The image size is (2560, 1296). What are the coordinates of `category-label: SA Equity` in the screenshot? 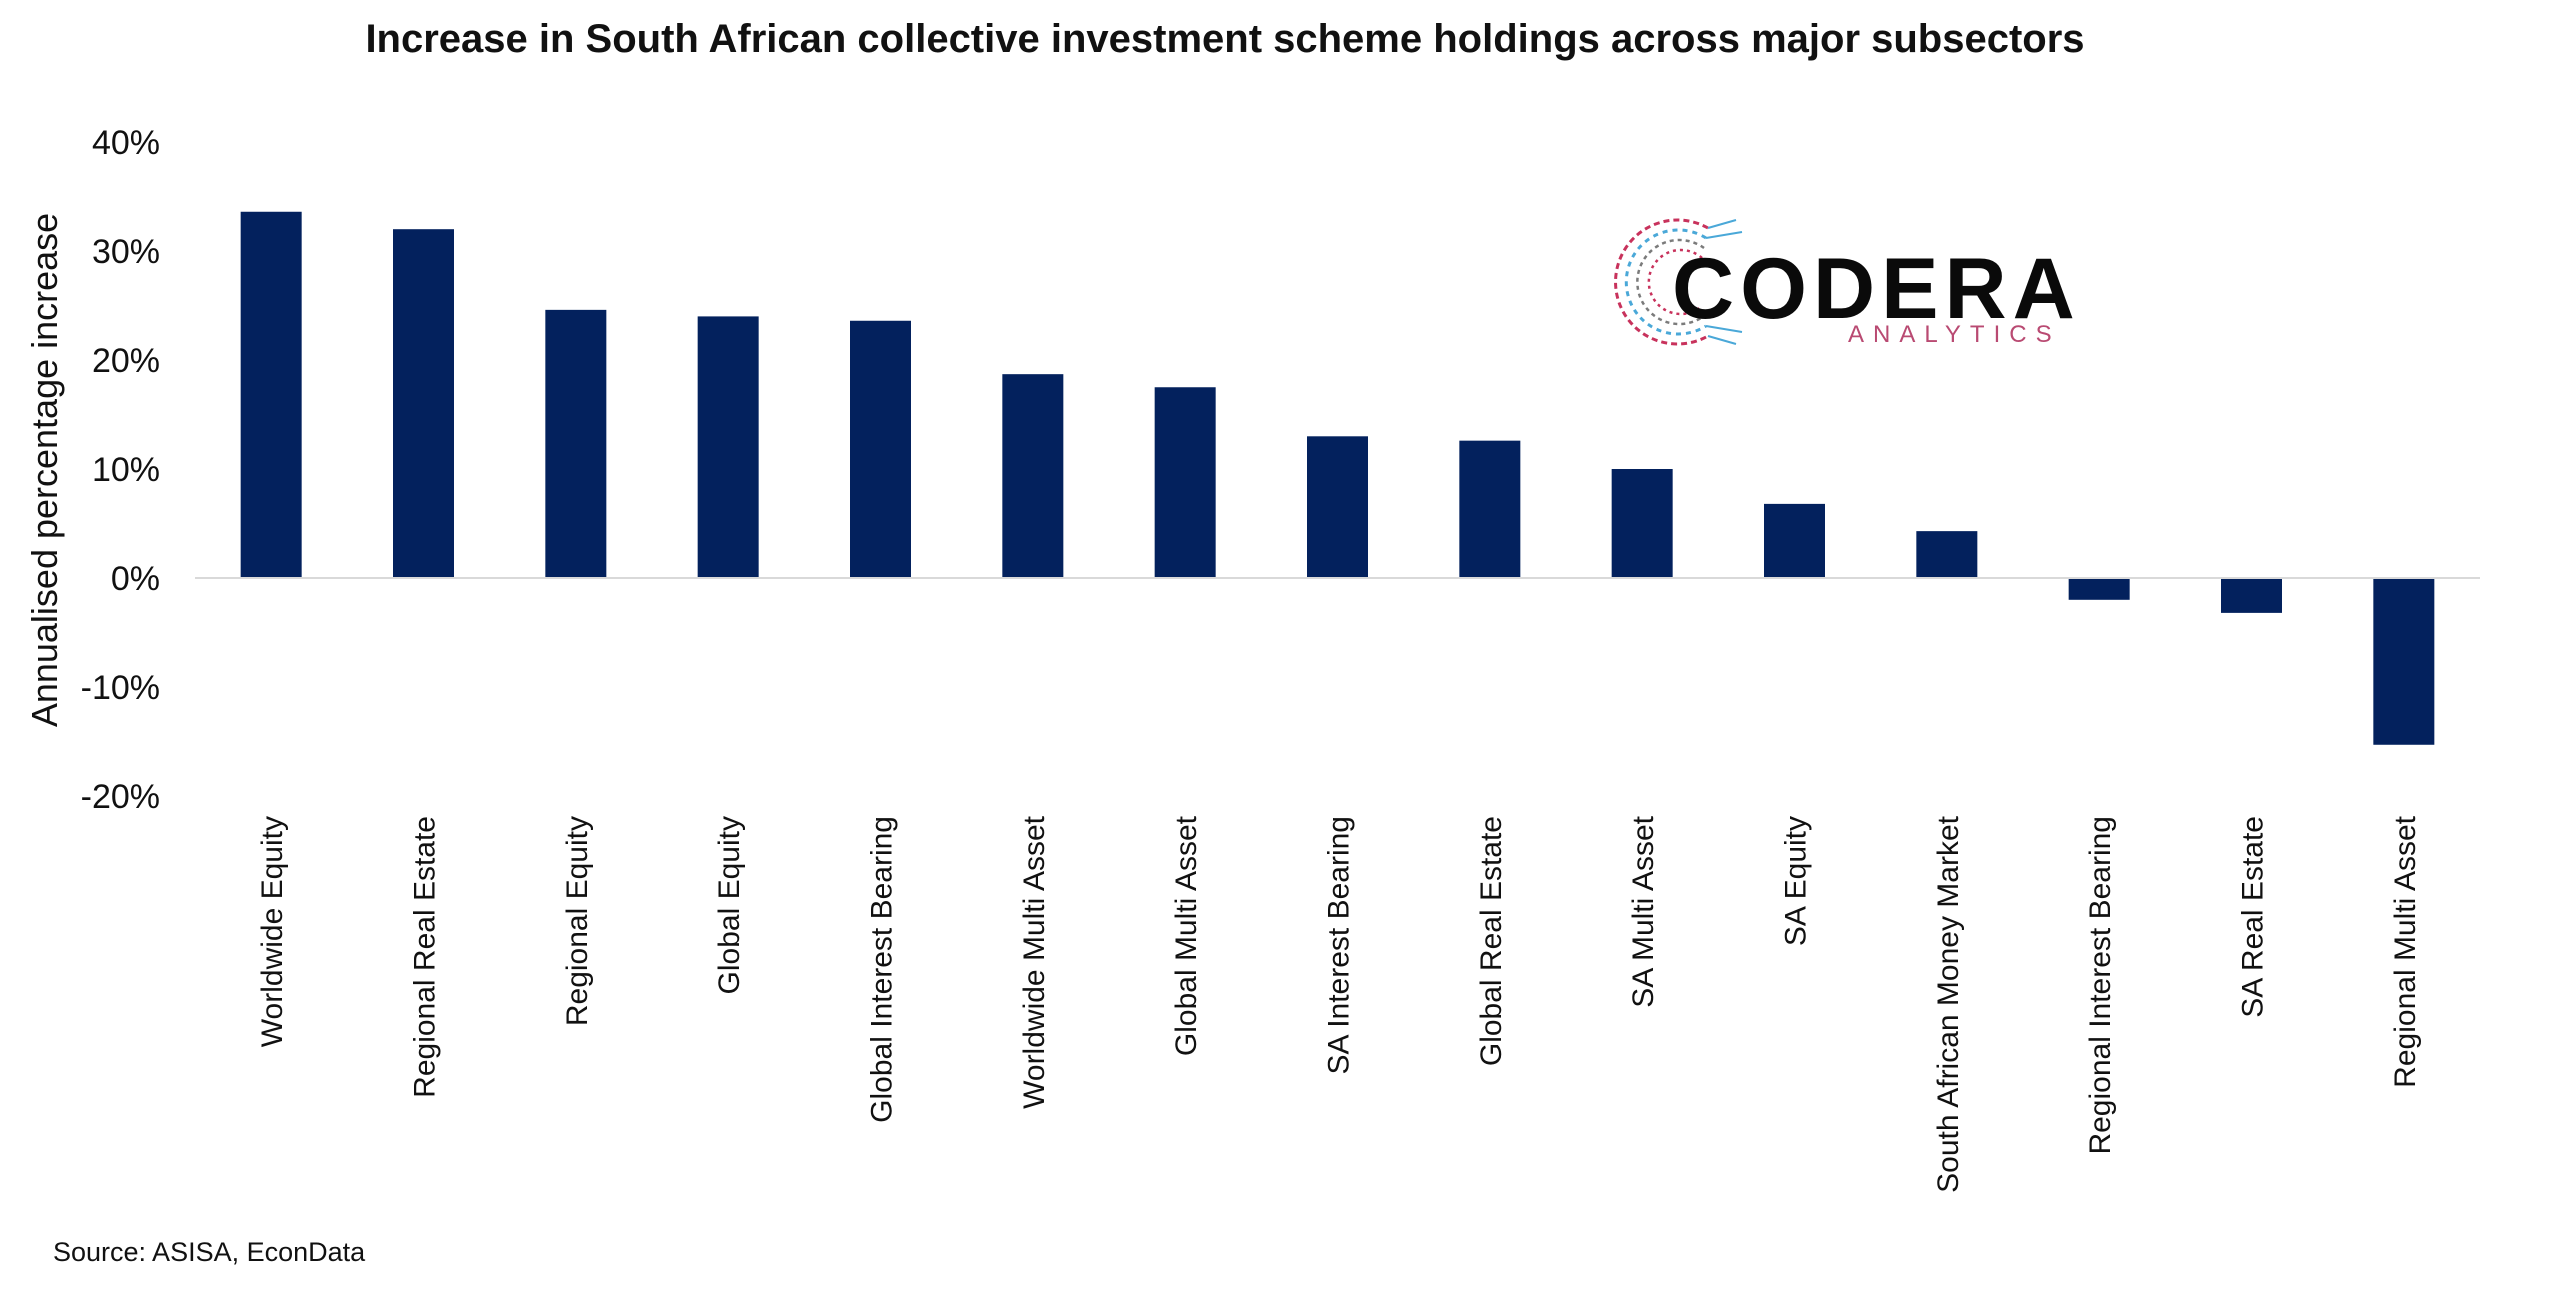 It's located at (1796, 881).